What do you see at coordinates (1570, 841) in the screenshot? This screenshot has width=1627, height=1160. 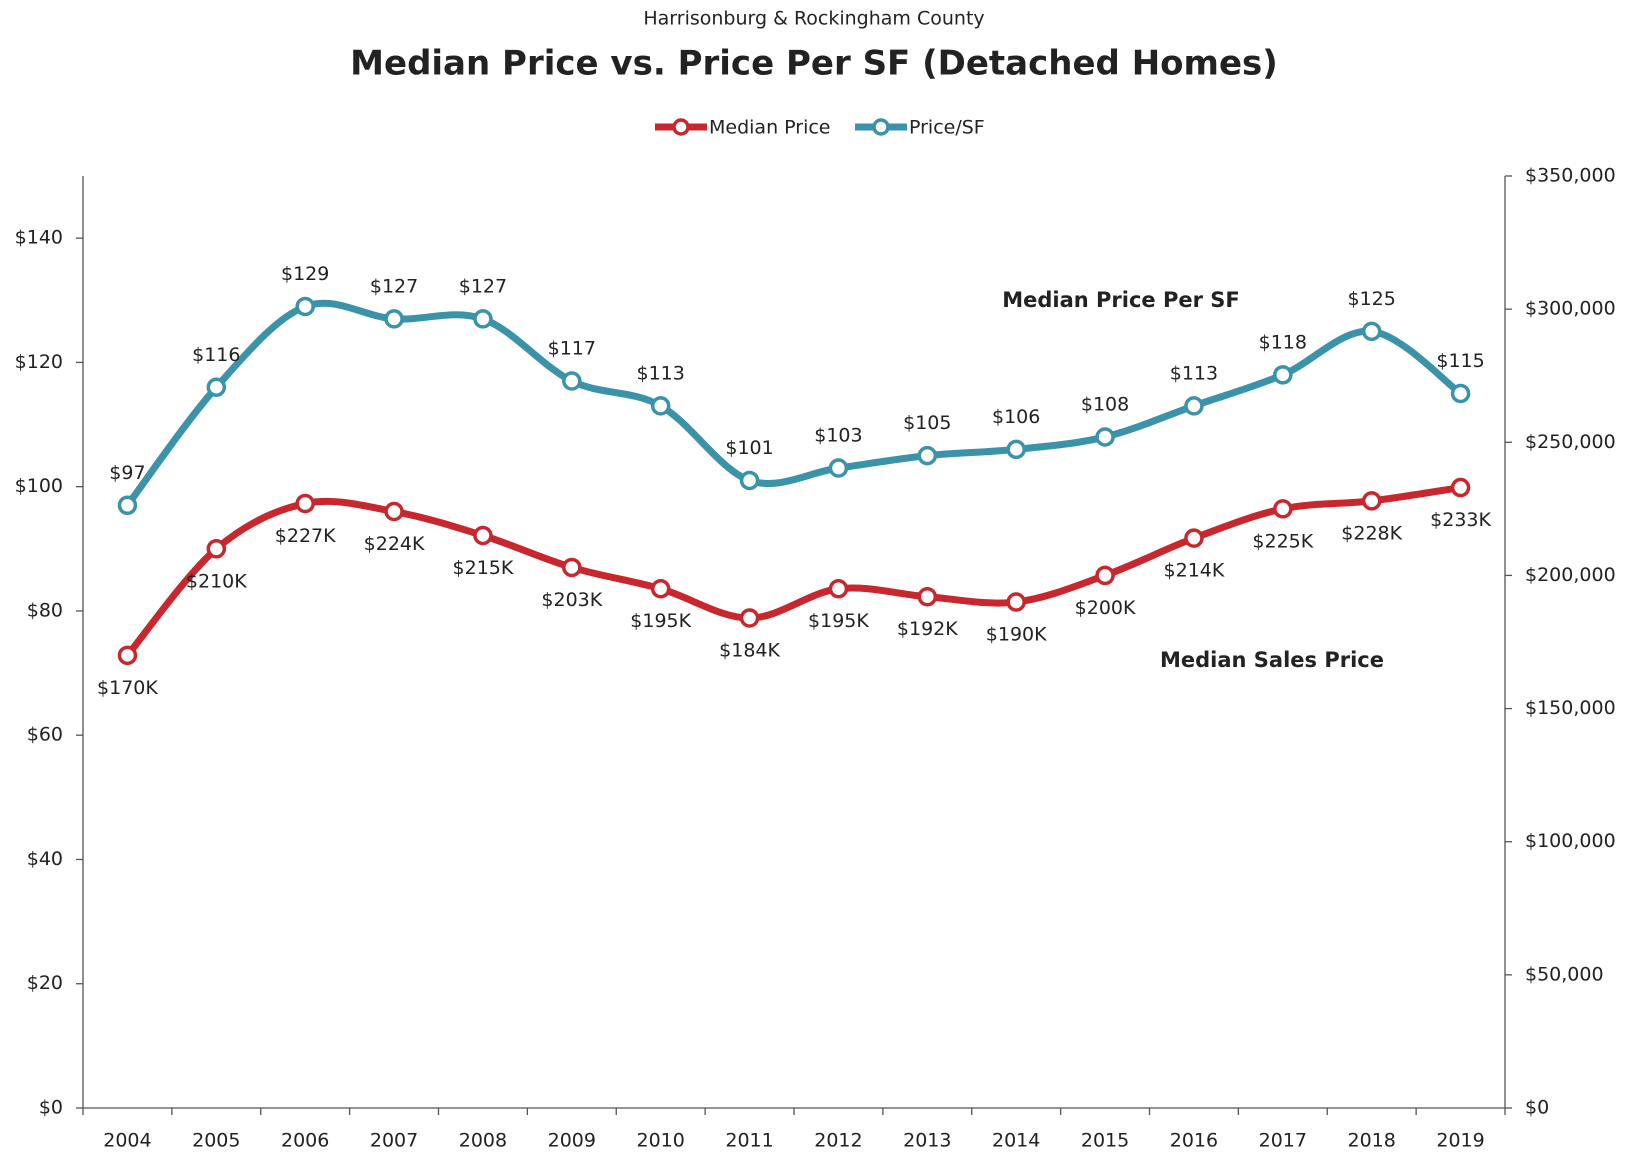 I see `y2-tick-label: $100,000` at bounding box center [1570, 841].